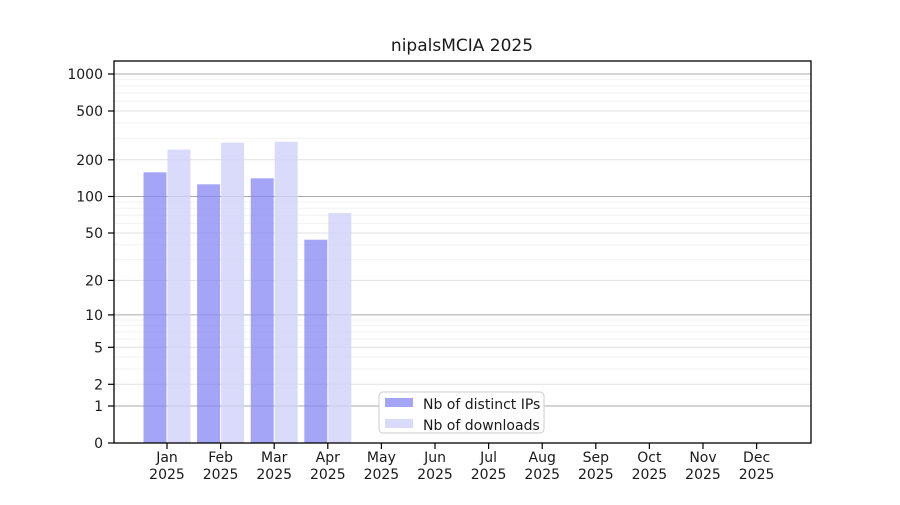  I want to click on y-tick-label-500: 500, so click(89, 112).